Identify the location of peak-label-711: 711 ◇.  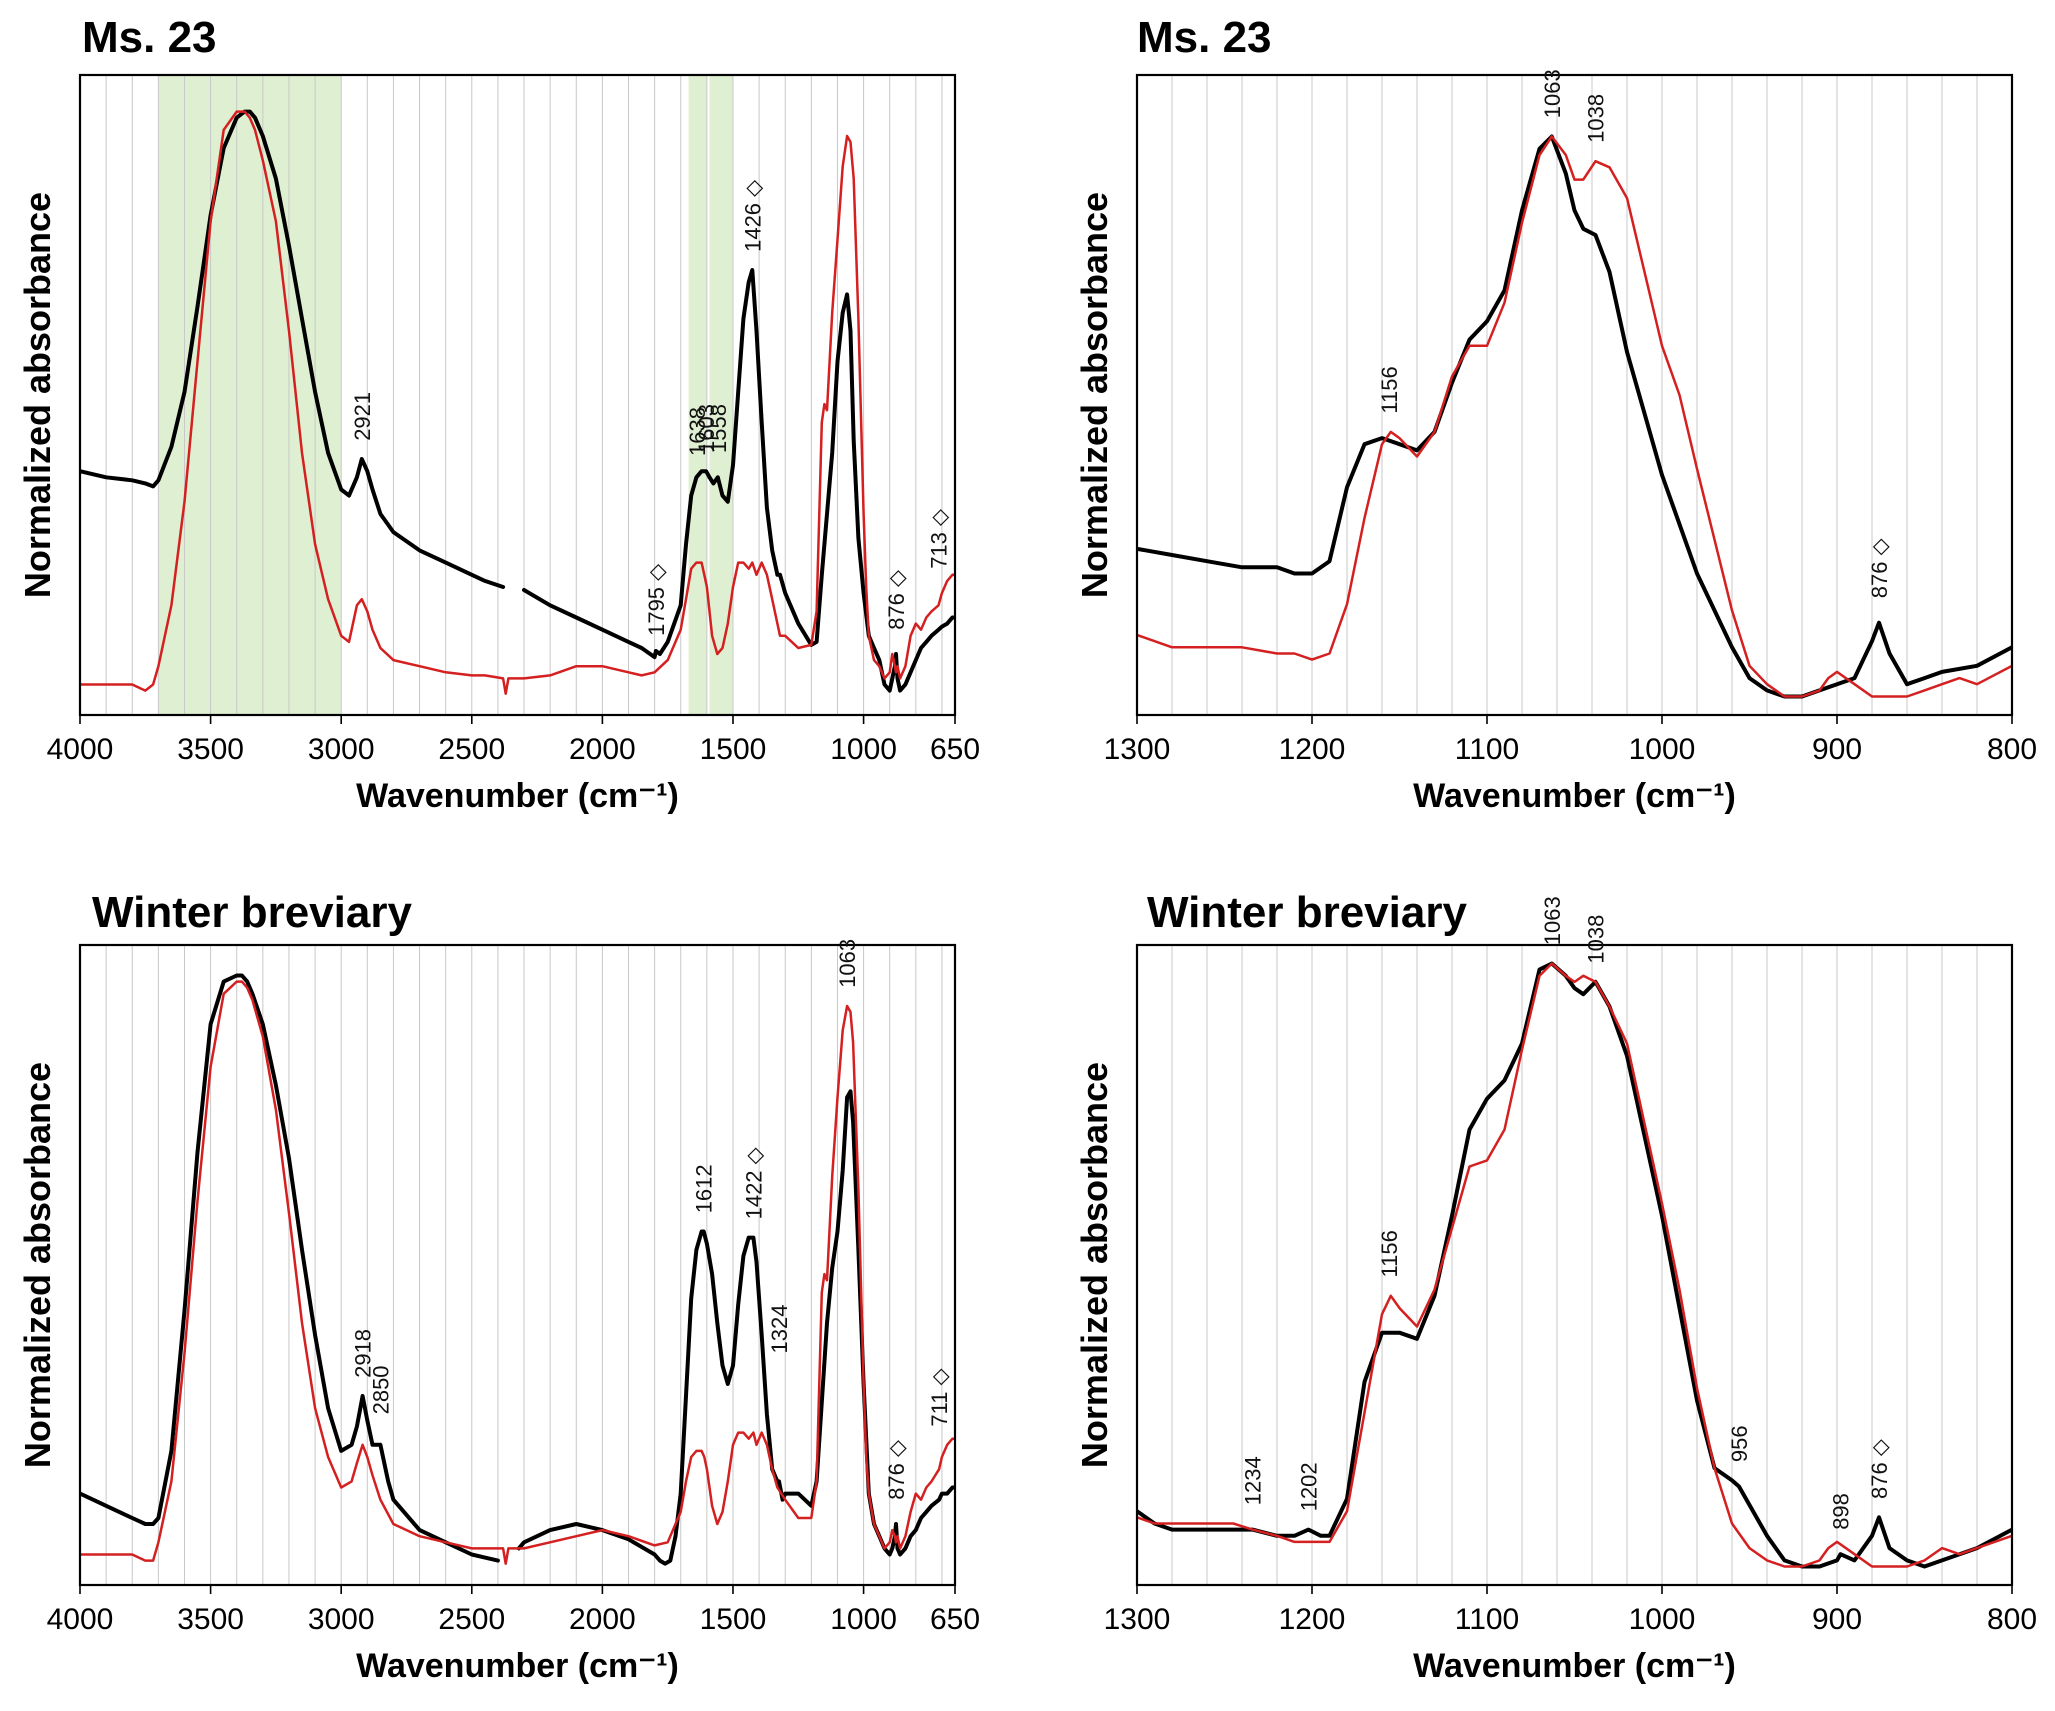
(939, 1397).